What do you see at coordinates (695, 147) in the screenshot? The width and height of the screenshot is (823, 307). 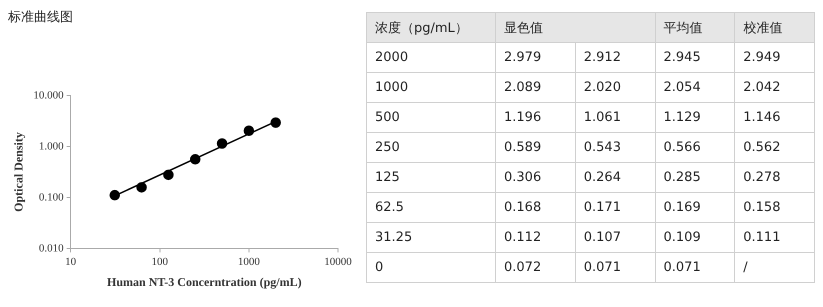 I see `data-label: 0.566` at bounding box center [695, 147].